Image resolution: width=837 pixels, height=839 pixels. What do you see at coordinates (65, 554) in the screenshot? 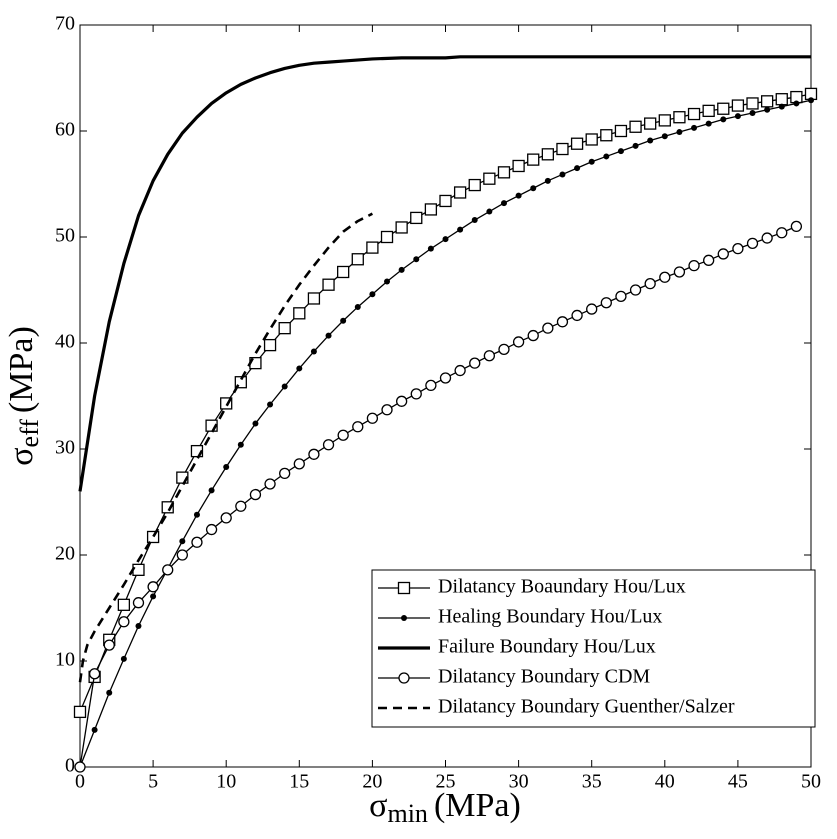
I see `y-tick-label: 20` at bounding box center [65, 554].